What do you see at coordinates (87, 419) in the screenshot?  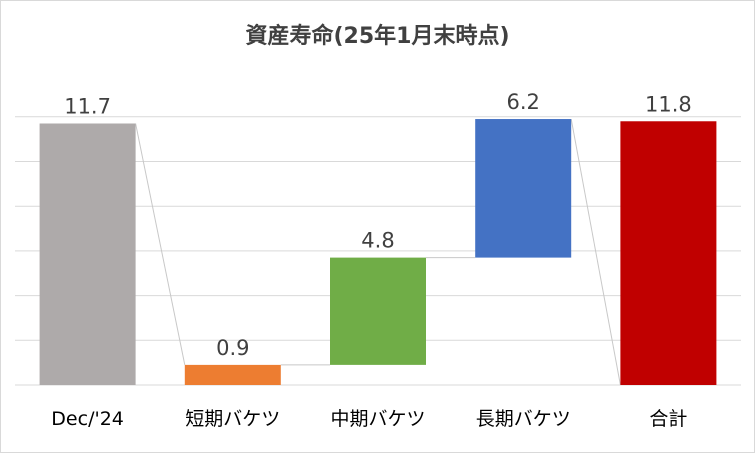 I see `category-label: Dec/'24` at bounding box center [87, 419].